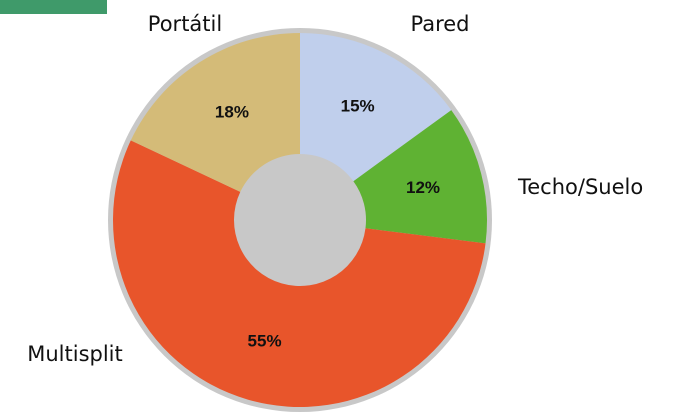 The width and height of the screenshot is (678, 417). What do you see at coordinates (75, 354) in the screenshot?
I see `category-label: Multisplit` at bounding box center [75, 354].